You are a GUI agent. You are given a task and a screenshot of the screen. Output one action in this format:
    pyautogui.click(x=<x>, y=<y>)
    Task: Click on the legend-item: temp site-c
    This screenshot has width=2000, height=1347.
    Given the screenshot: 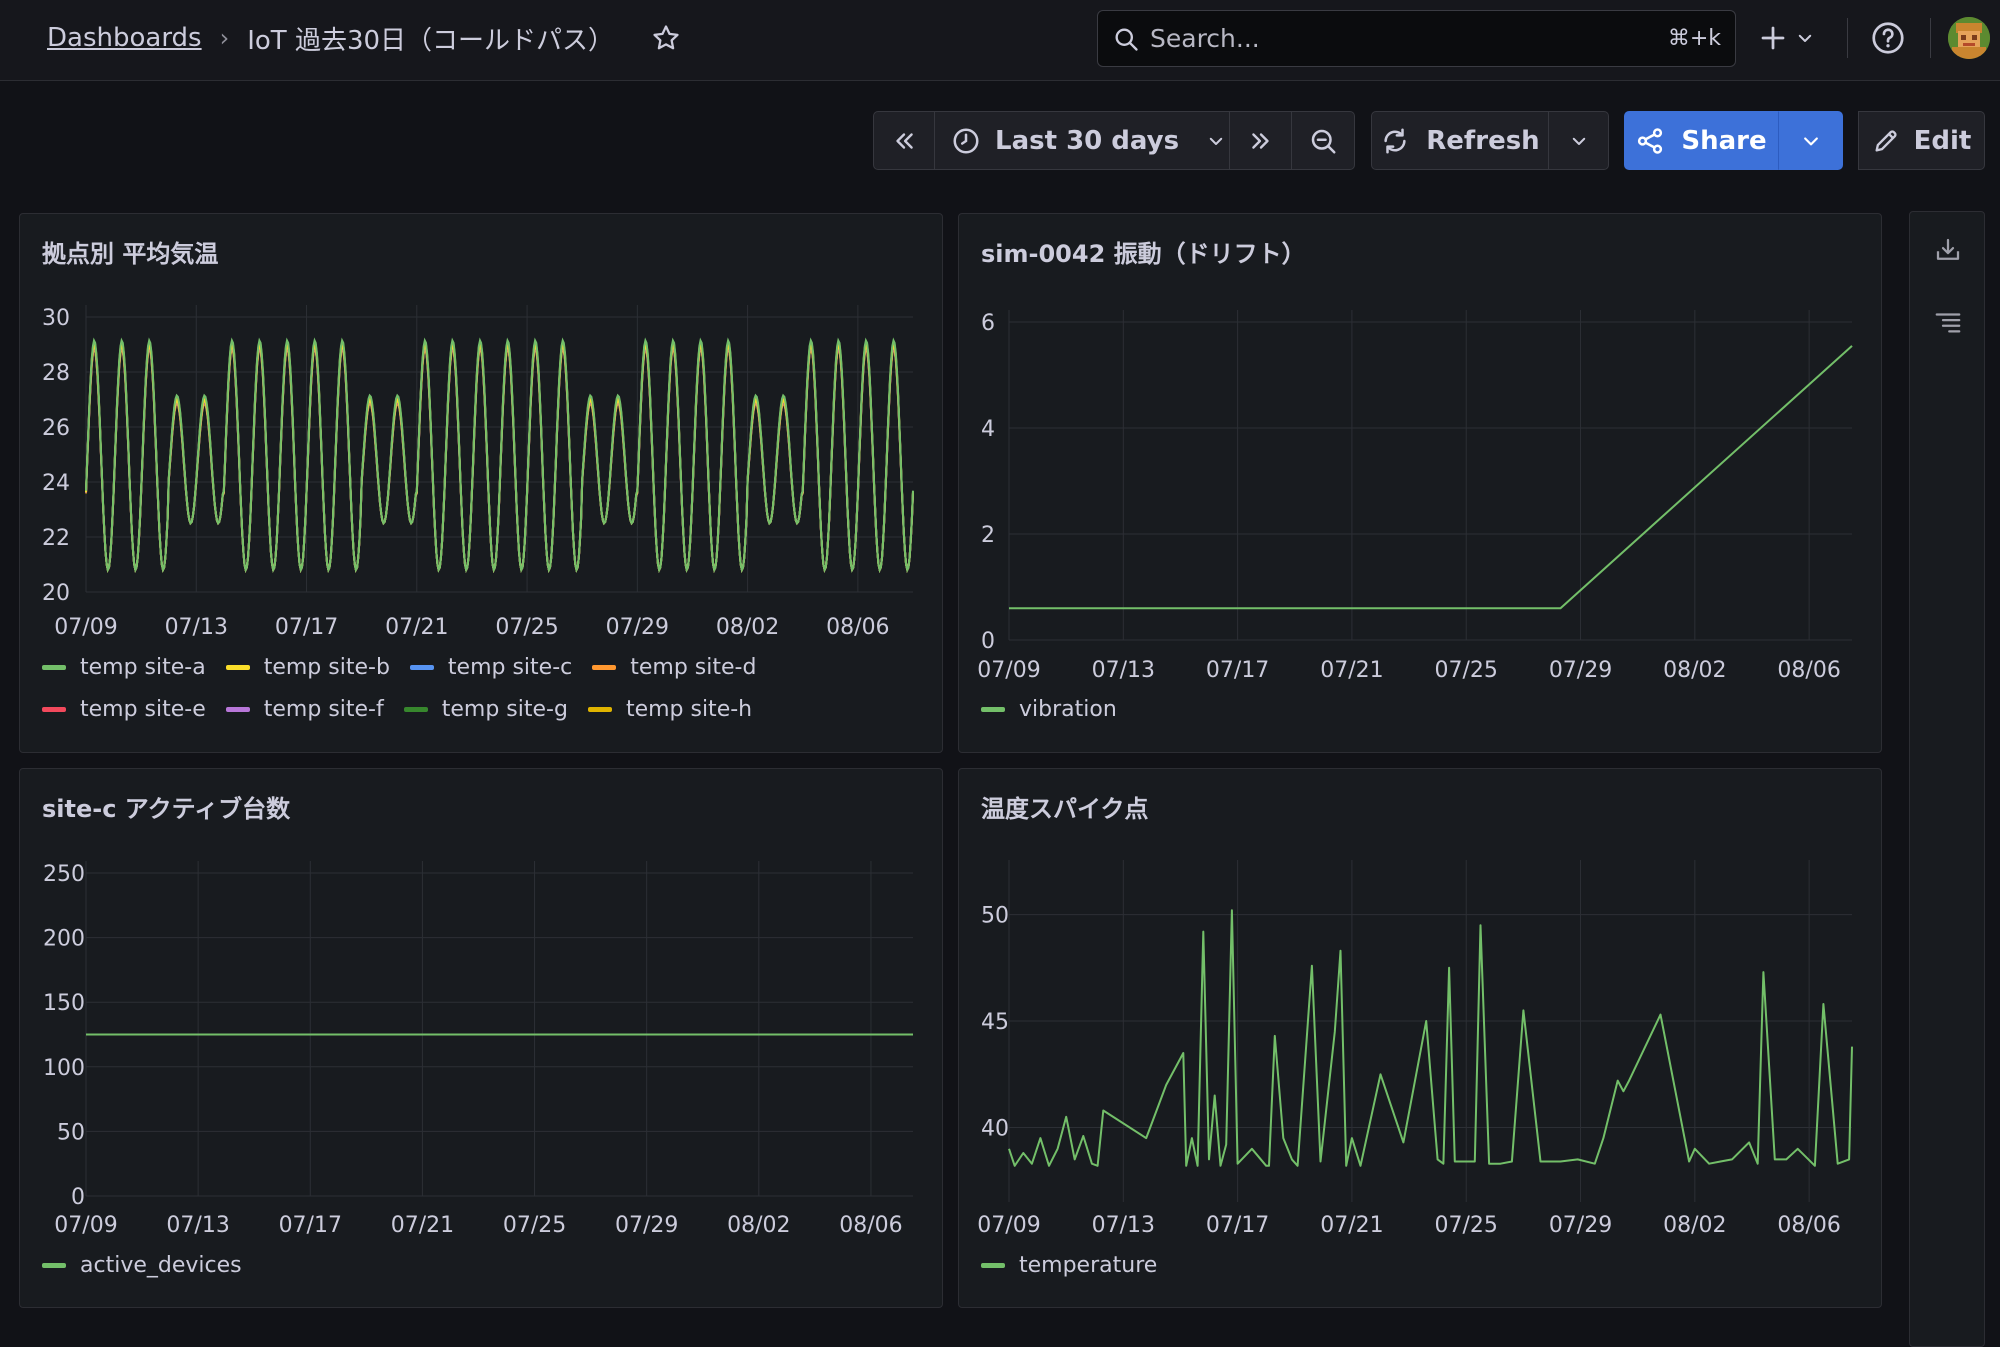 What is the action you would take?
    pyautogui.click(x=490, y=667)
    